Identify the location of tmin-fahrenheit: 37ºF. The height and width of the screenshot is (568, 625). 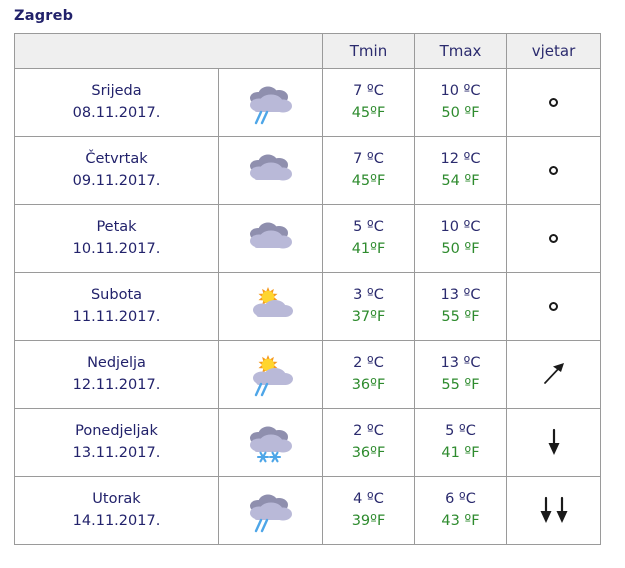
(368, 316).